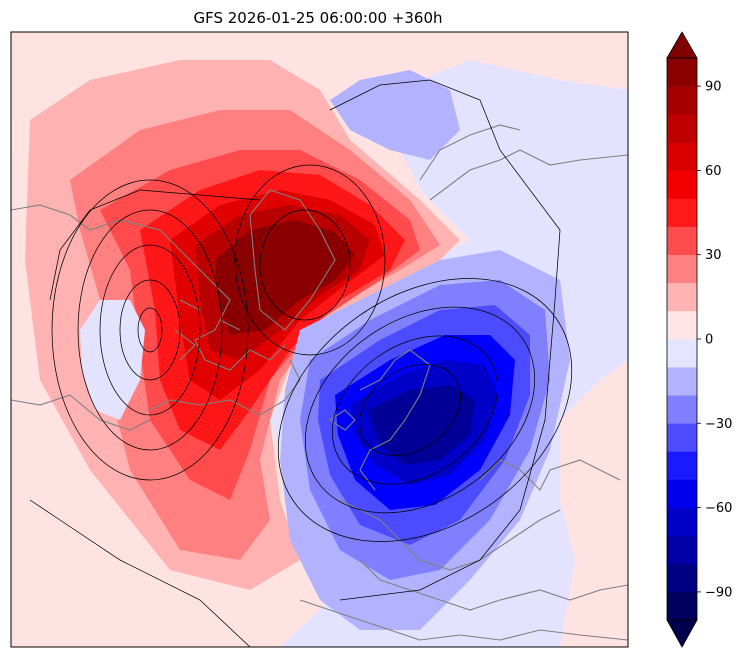 The width and height of the screenshot is (746, 658). What do you see at coordinates (709, 340) in the screenshot?
I see `colorbar-tick-label: 0` at bounding box center [709, 340].